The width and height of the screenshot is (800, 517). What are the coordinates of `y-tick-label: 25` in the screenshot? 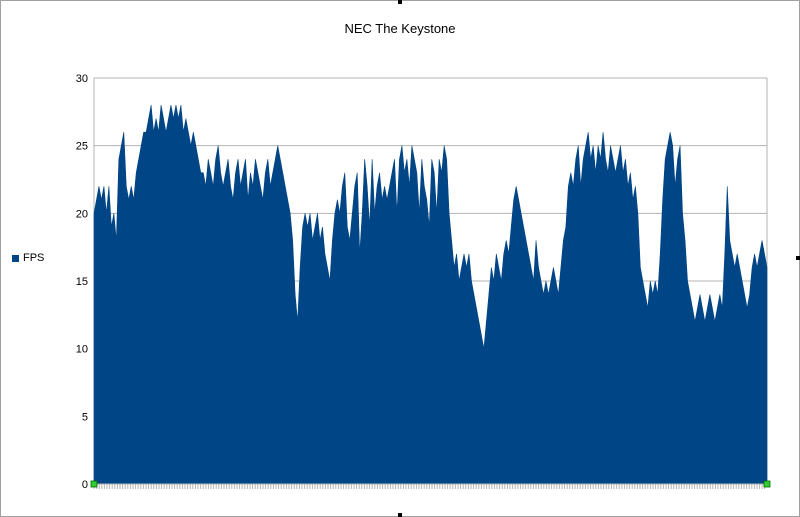 It's located at (82, 147).